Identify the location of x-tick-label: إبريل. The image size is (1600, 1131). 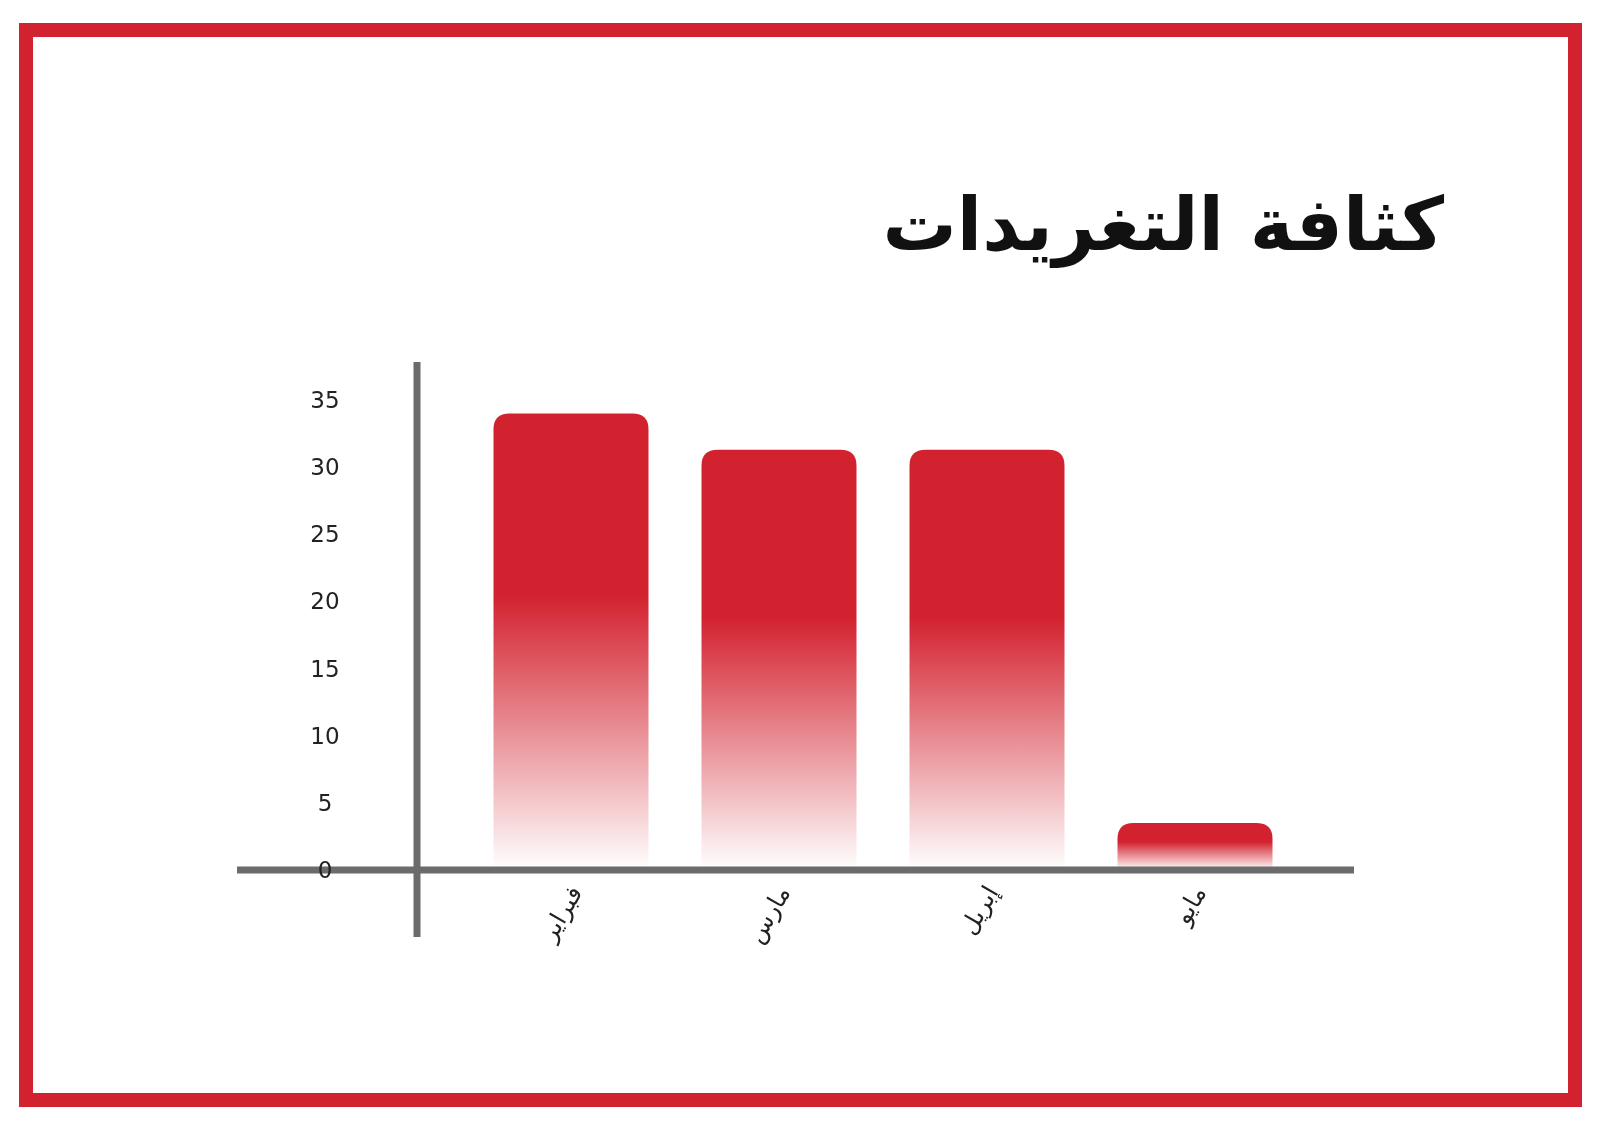
(980, 911).